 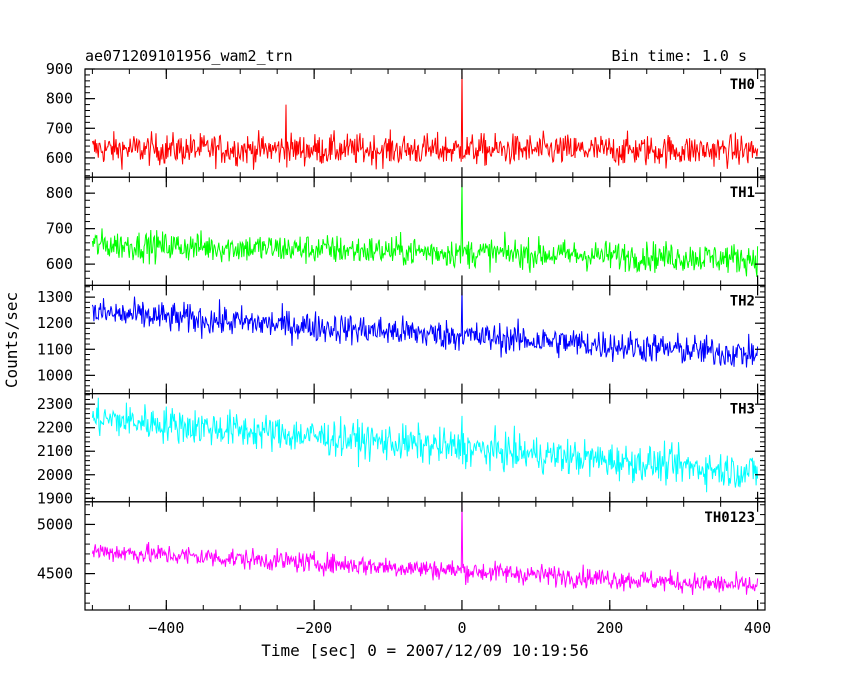 What do you see at coordinates (55, 404) in the screenshot?
I see `y-tick-label: 2300` at bounding box center [55, 404].